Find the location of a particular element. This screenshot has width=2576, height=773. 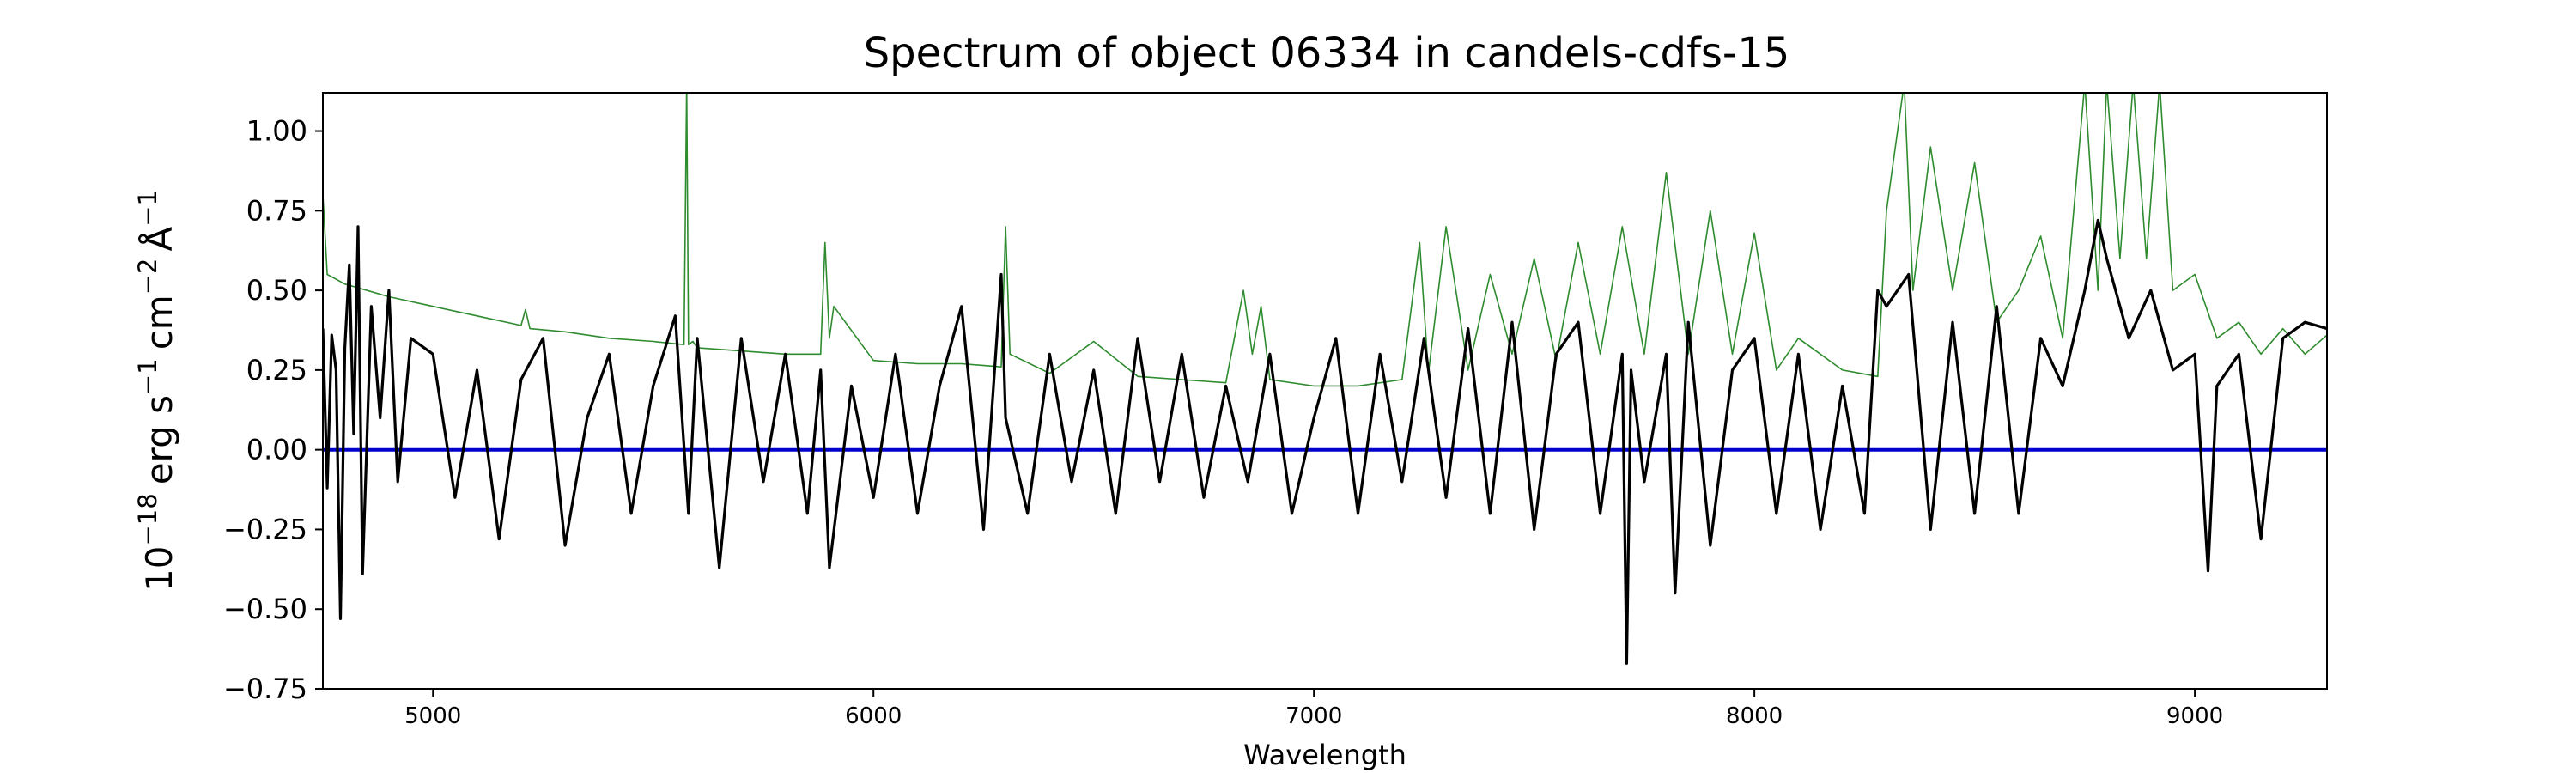

y-label-exponent-s: −1 is located at coordinates (148, 376).